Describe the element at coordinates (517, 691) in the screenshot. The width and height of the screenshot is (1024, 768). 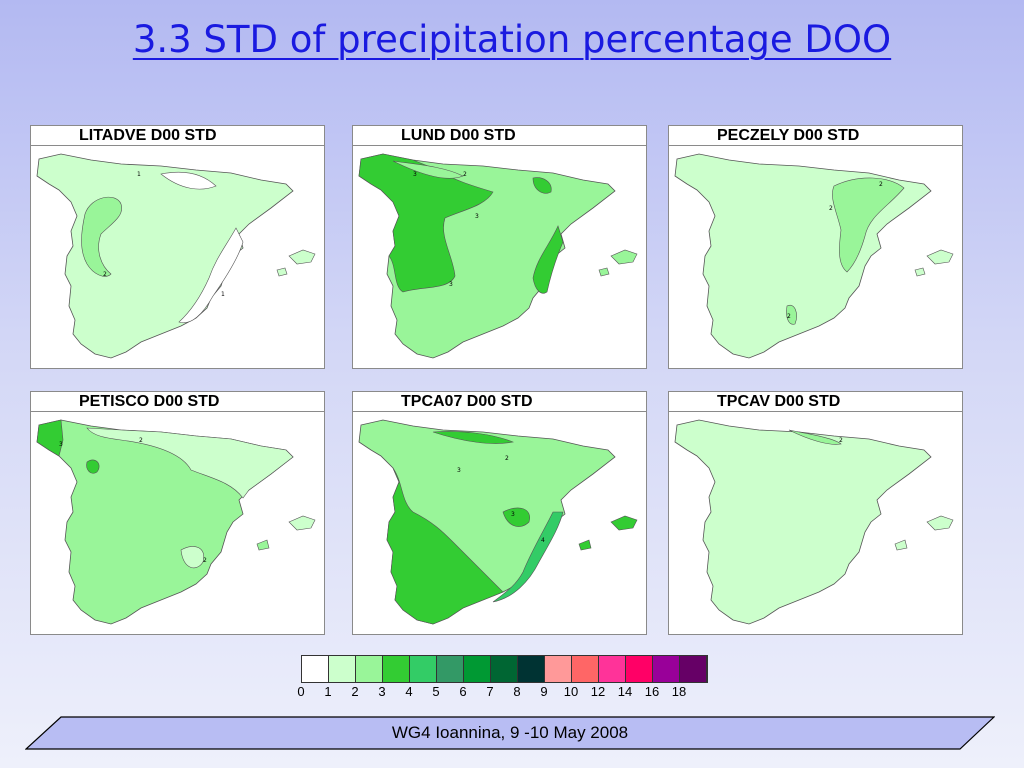
I see `legend-tick-label: 8` at that location.